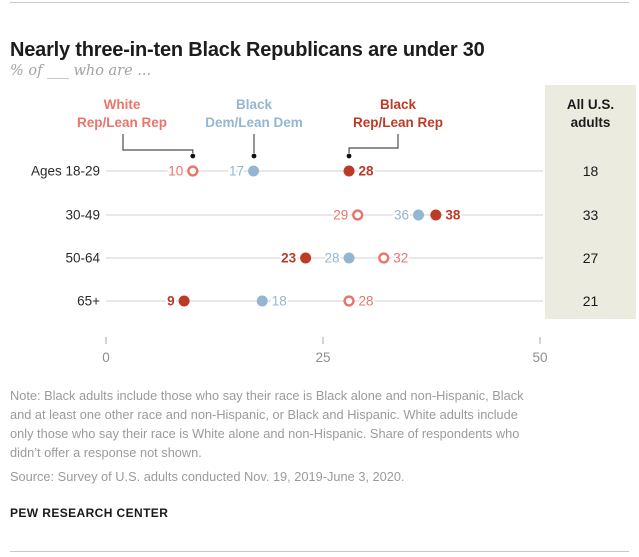 This screenshot has width=639, height=557. I want to click on row-label: 30-49, so click(82, 215).